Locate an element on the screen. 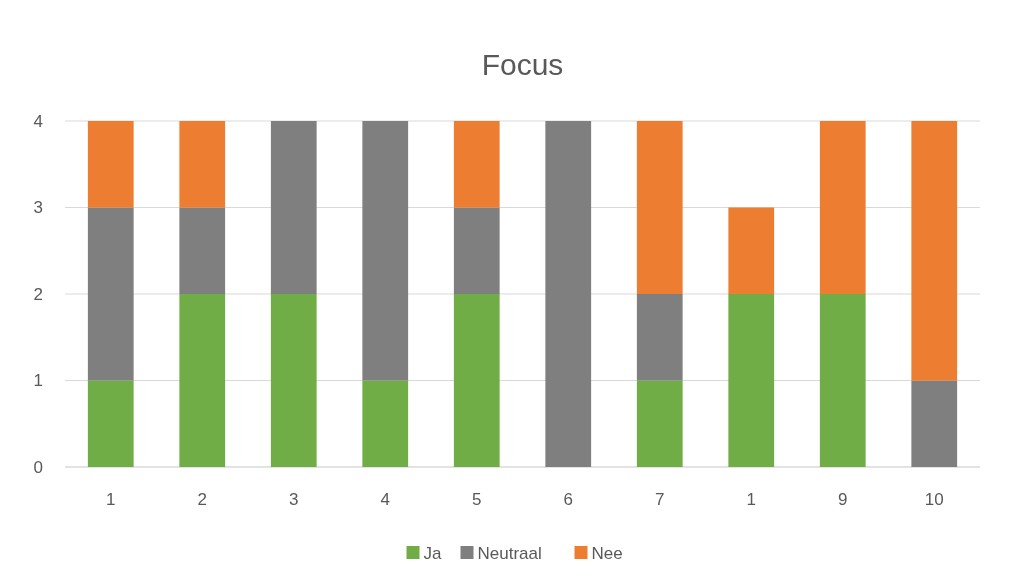 This screenshot has width=1025, height=588. x-tick-label: 2 is located at coordinates (202, 499).